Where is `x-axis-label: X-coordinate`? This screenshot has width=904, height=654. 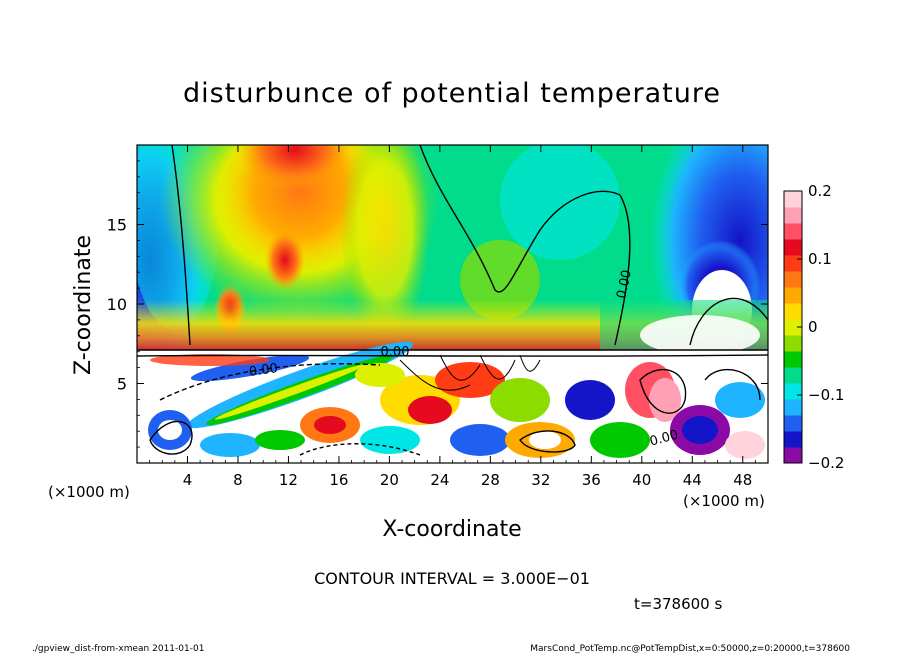
x-axis-label: X-coordinate is located at coordinates (451, 529).